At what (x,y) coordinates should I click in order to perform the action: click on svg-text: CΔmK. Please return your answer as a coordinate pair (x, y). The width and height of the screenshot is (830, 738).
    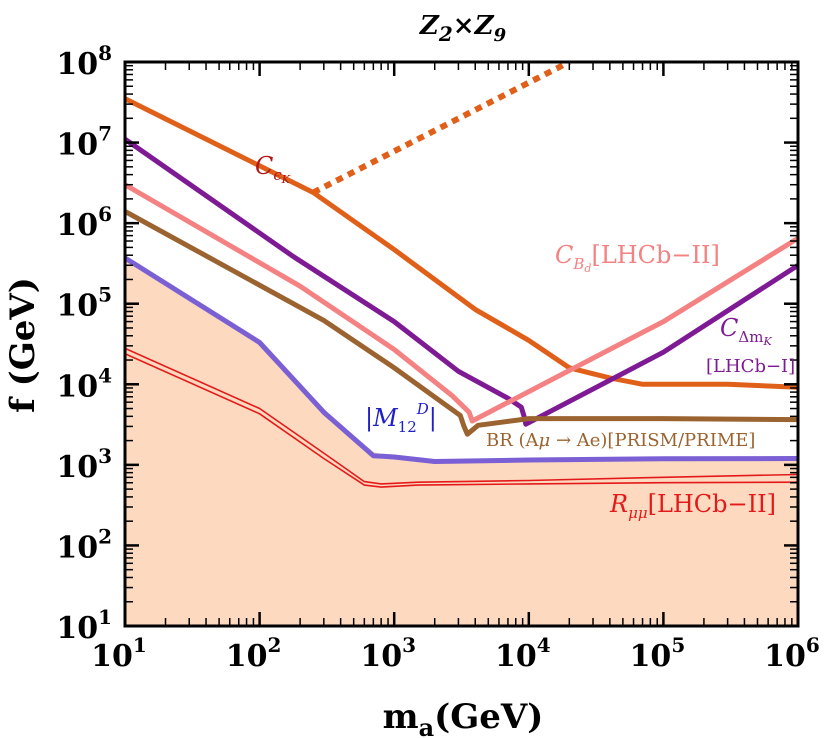
    Looking at the image, I should click on (746, 331).